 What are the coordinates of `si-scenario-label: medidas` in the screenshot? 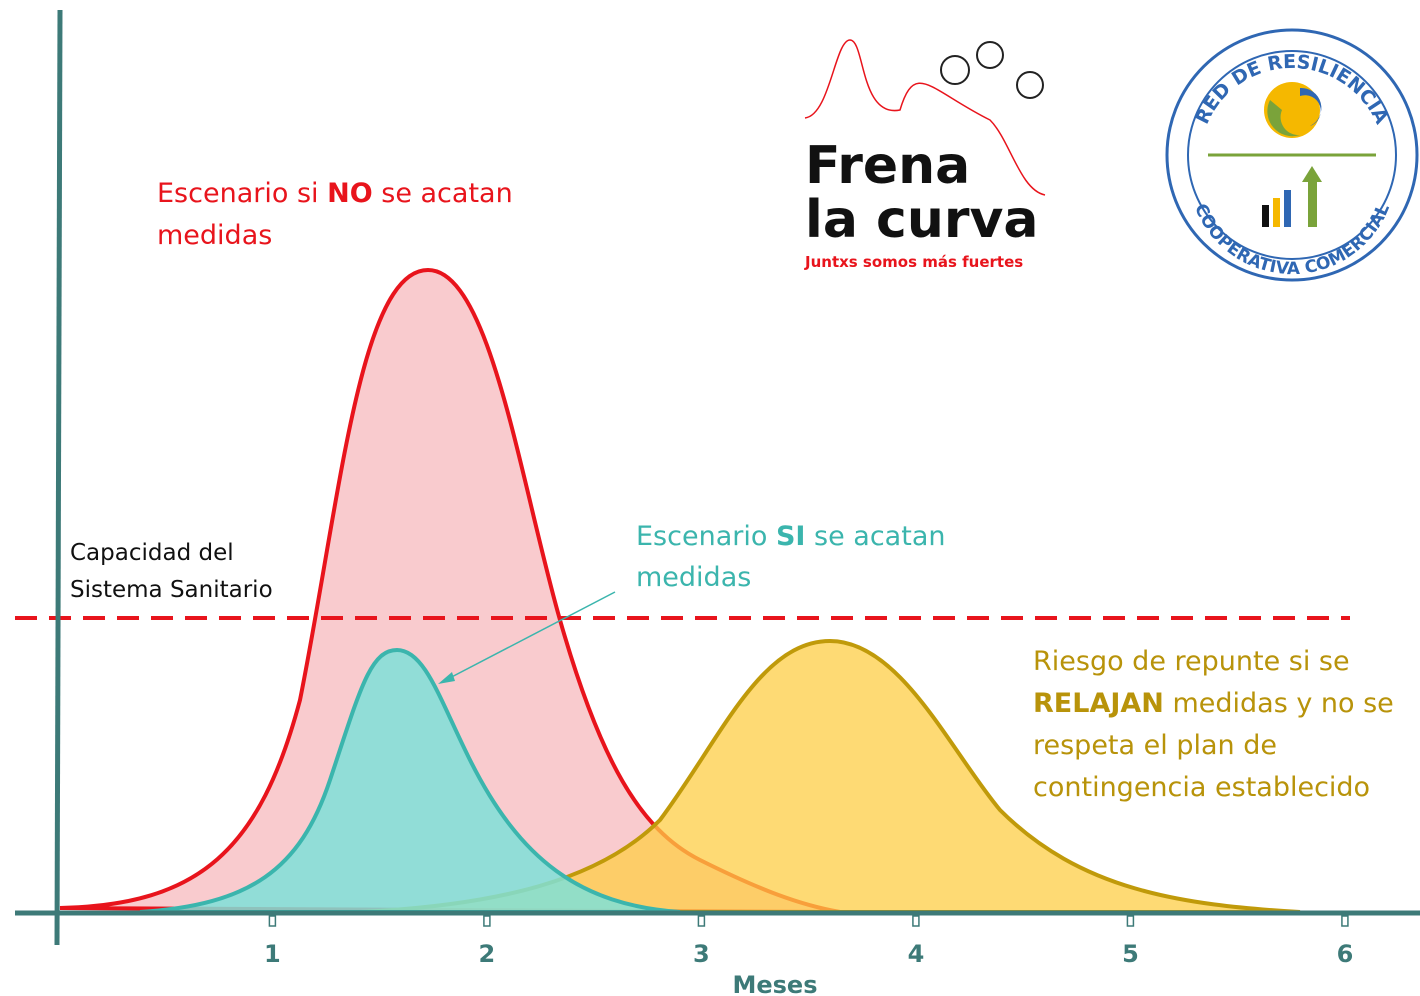 It's located at (693, 577).